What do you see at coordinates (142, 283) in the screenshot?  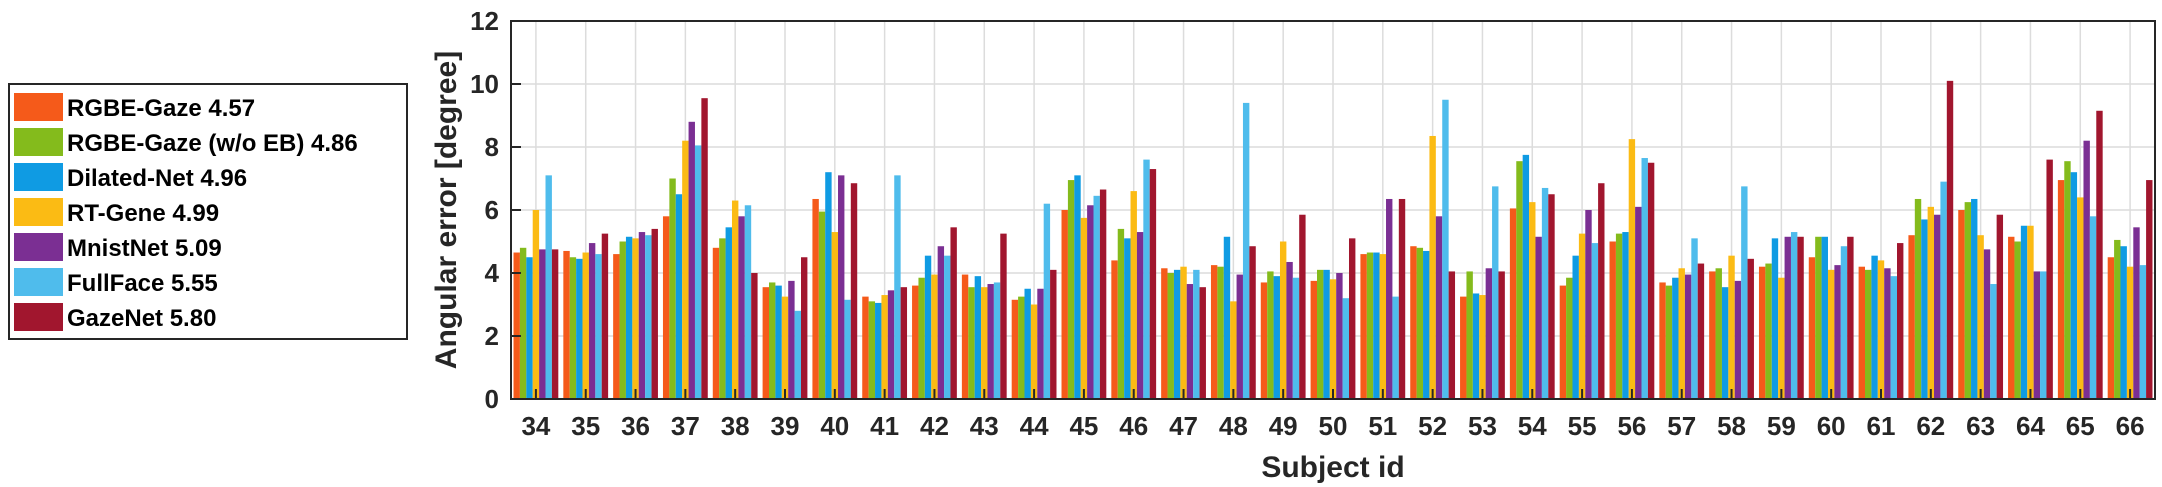 I see `legend-label: FullFace 5.55` at bounding box center [142, 283].